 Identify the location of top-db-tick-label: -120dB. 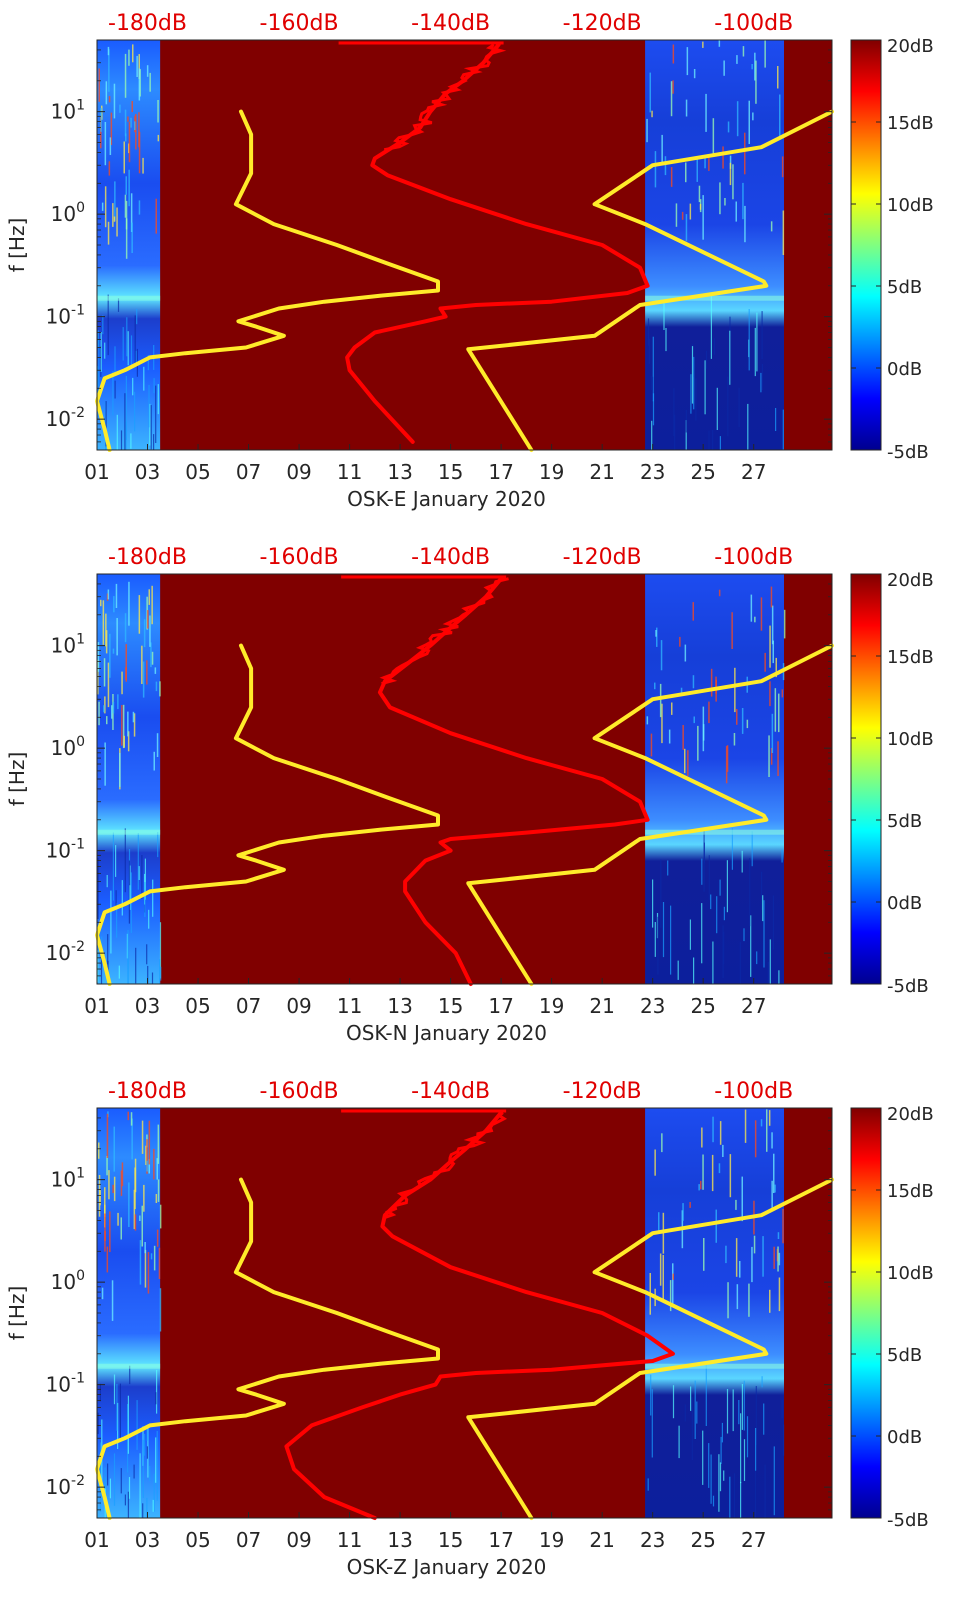
(602, 23).